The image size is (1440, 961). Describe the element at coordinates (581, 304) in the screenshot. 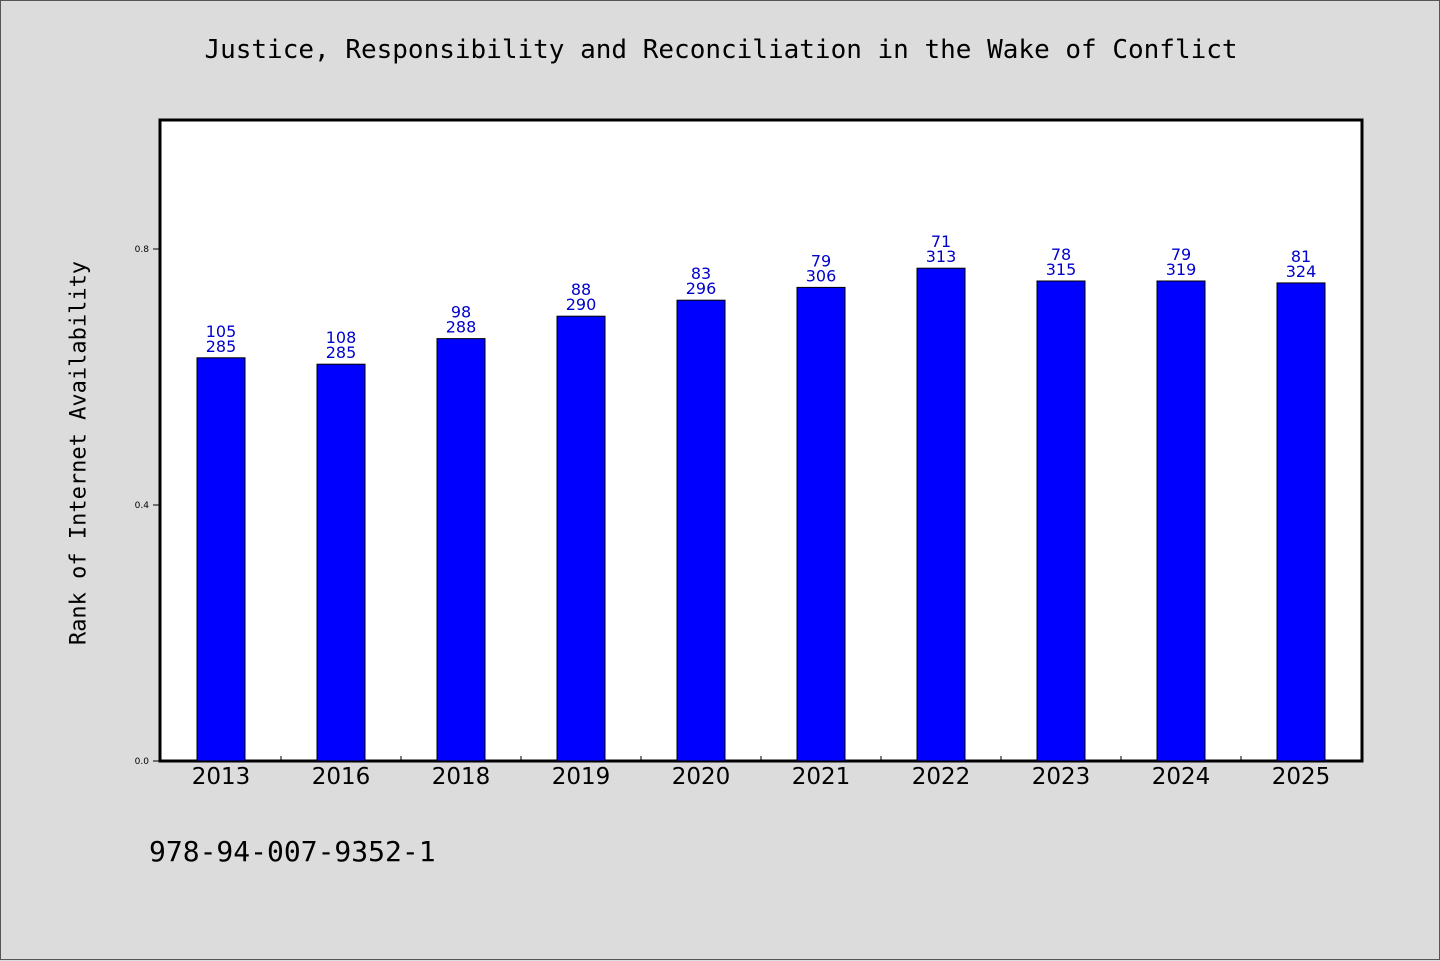

I see `data-label-bottom: 290` at that location.